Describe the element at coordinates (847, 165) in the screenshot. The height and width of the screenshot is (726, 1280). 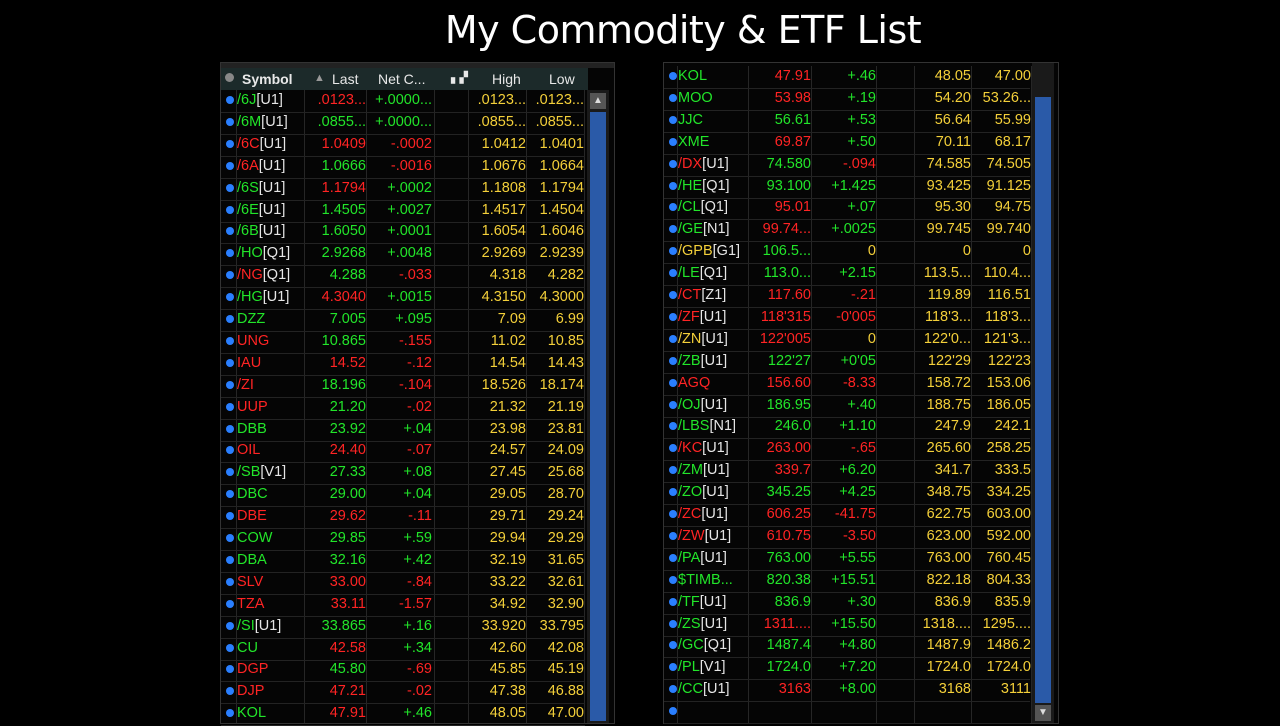
I see `table-row: /DX[U1] 74.580 -.094 74.585 74.505` at that location.